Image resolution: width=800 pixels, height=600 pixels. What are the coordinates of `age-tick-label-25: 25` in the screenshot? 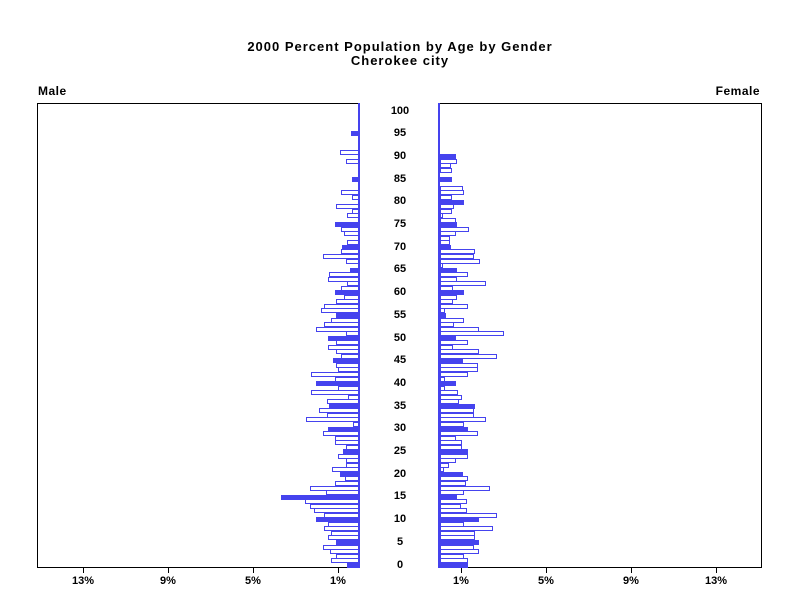 It's located at (400, 451).